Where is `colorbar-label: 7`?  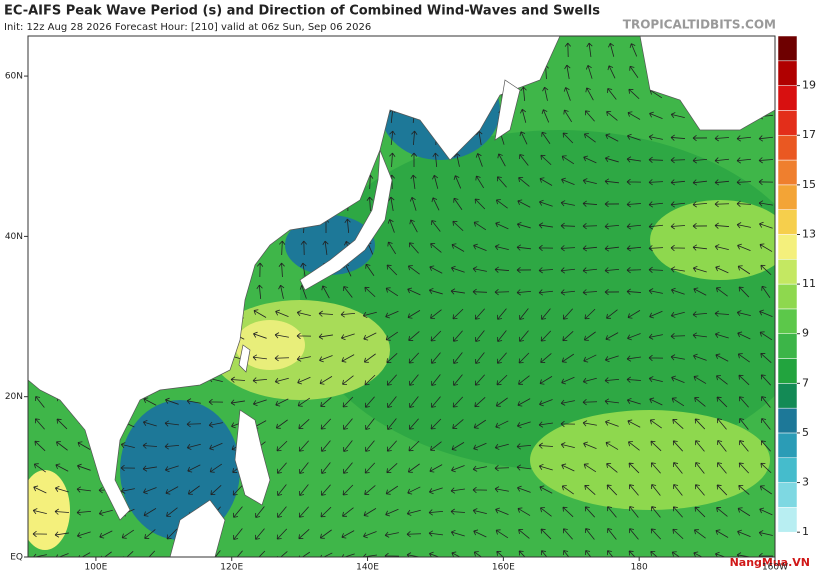
colorbar-label: 7 is located at coordinates (805, 382).